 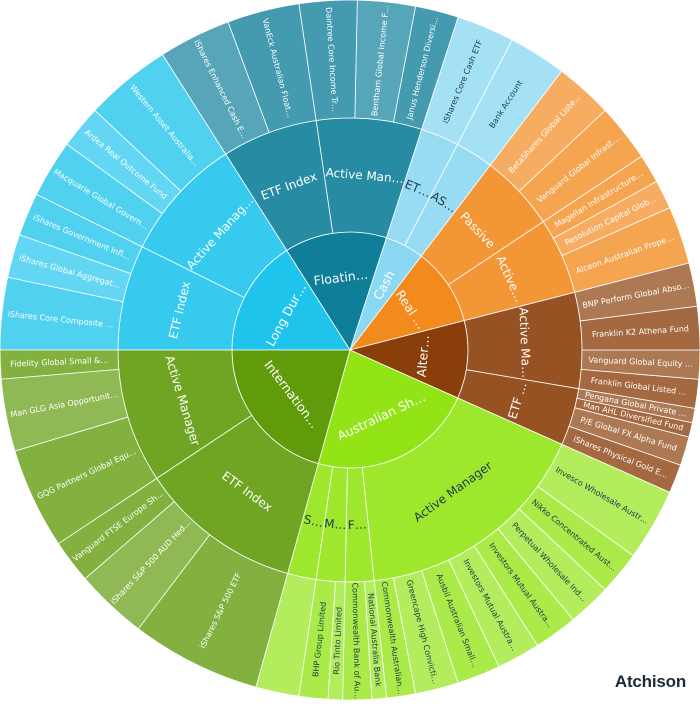 I want to click on segment-ishares-s-p-500-etf, so click(x=213, y=611).